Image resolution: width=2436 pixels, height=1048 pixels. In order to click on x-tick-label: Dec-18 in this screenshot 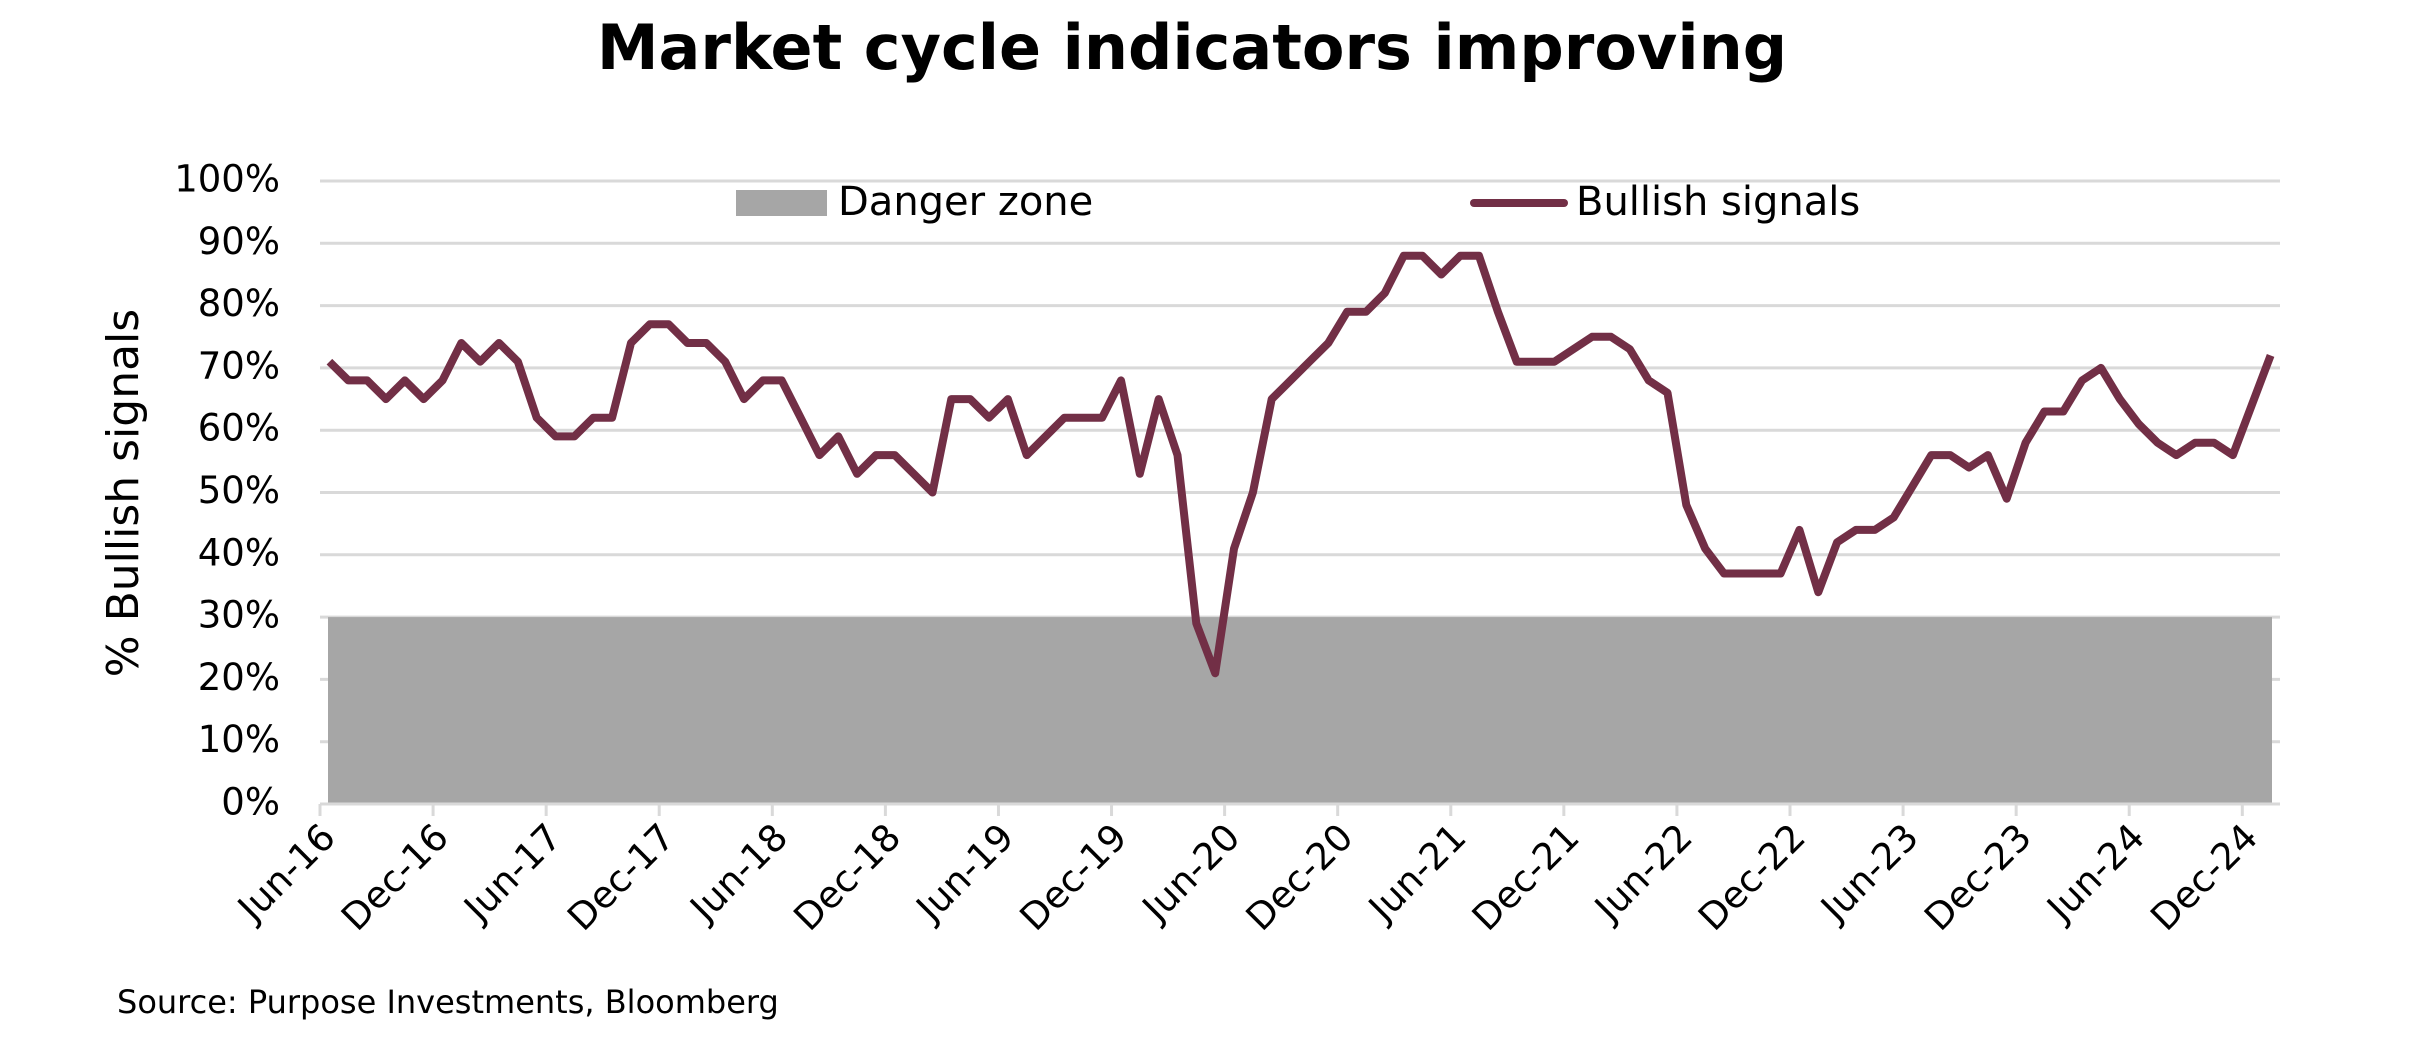, I will do `click(847, 877)`.